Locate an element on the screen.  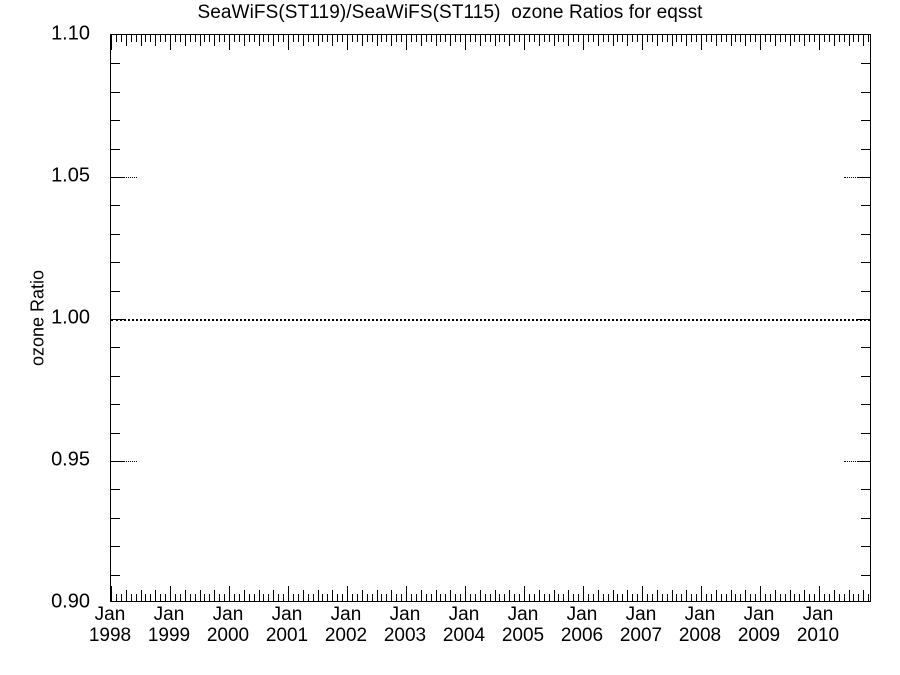
unity-reference-line is located at coordinates (490, 320).